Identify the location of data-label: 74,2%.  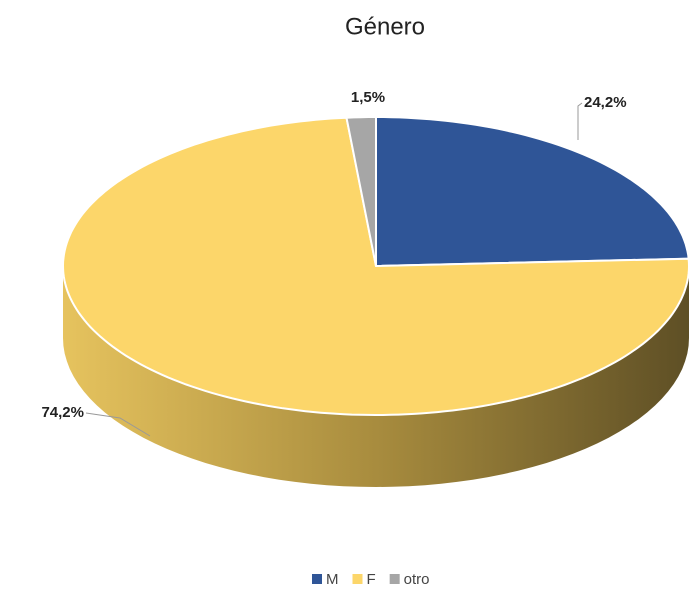
(62, 412).